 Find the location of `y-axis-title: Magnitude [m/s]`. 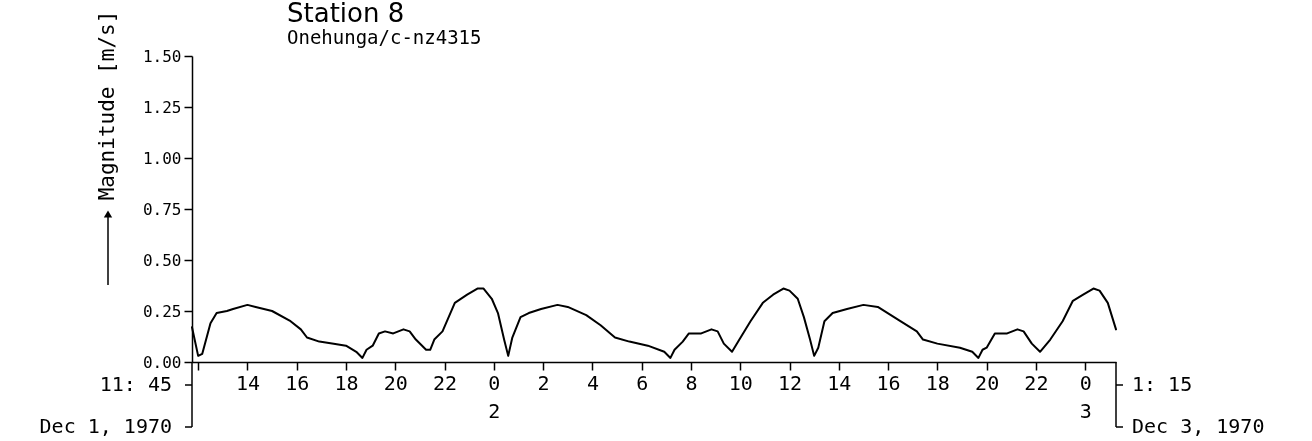

y-axis-title: Magnitude [m/s] is located at coordinates (106, 105).